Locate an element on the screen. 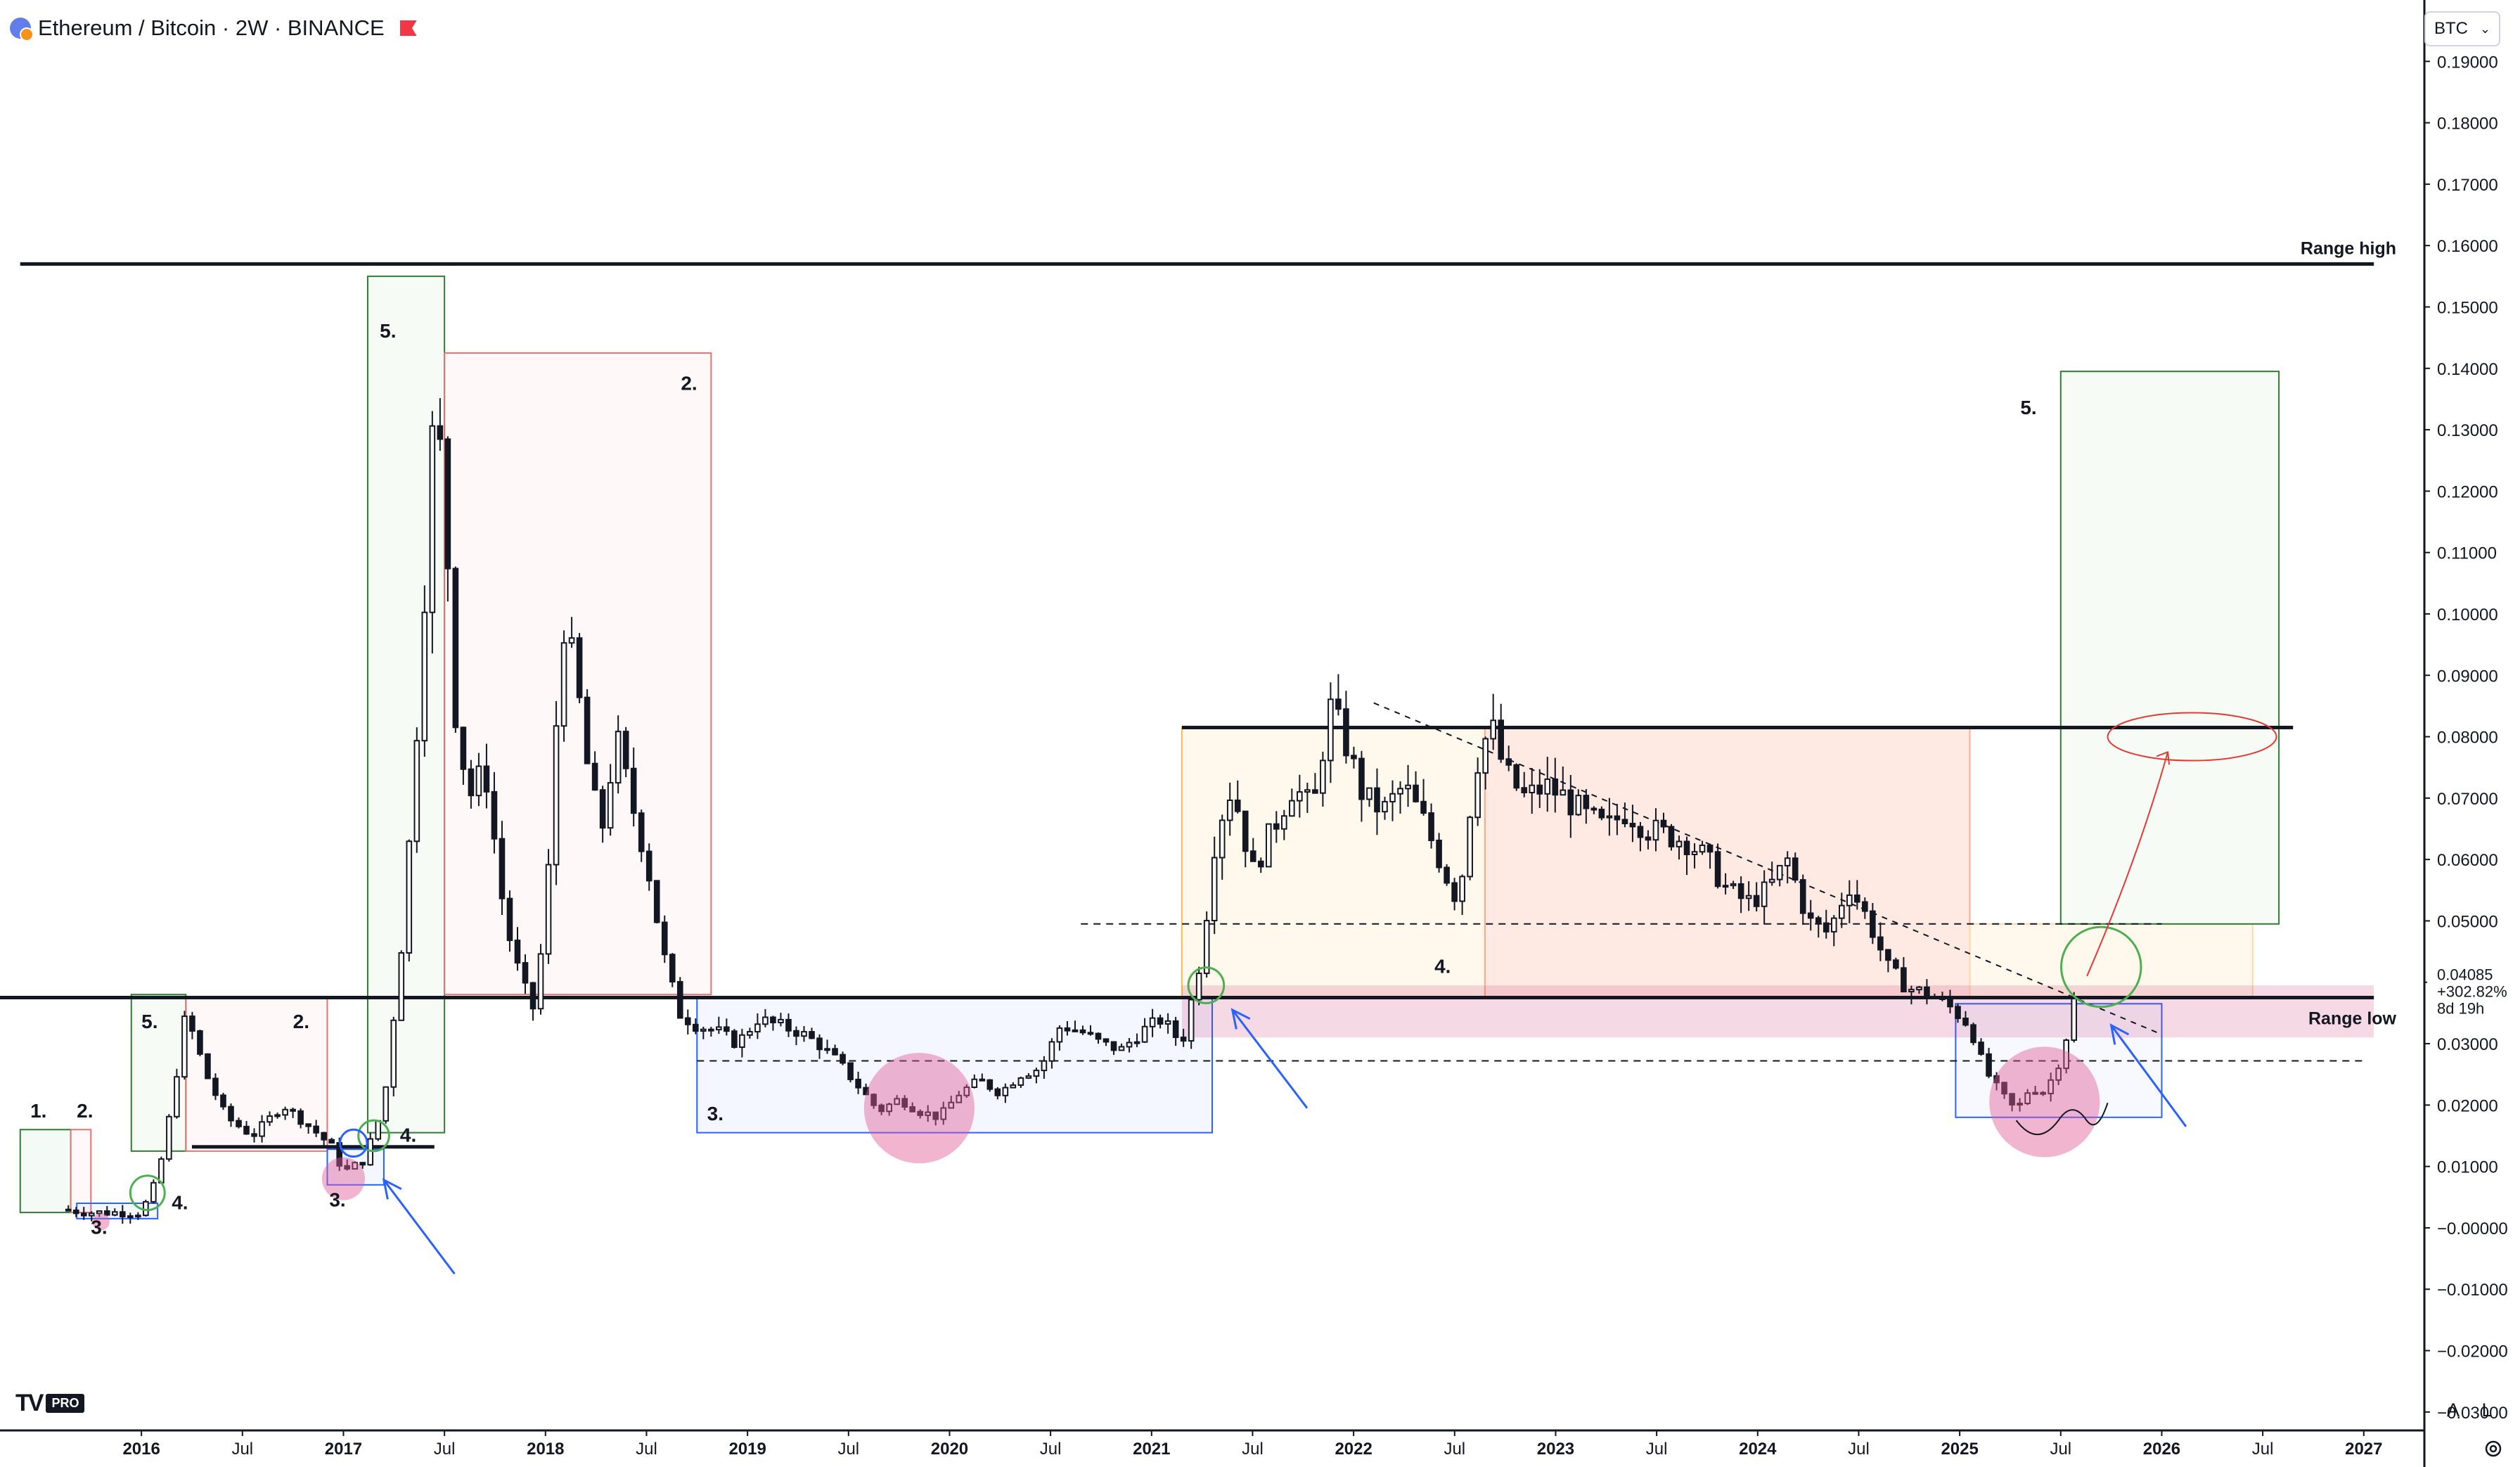 Image resolution: width=2520 pixels, height=1467 pixels. tradingview-logo: TV PRO is located at coordinates (50, 1403).